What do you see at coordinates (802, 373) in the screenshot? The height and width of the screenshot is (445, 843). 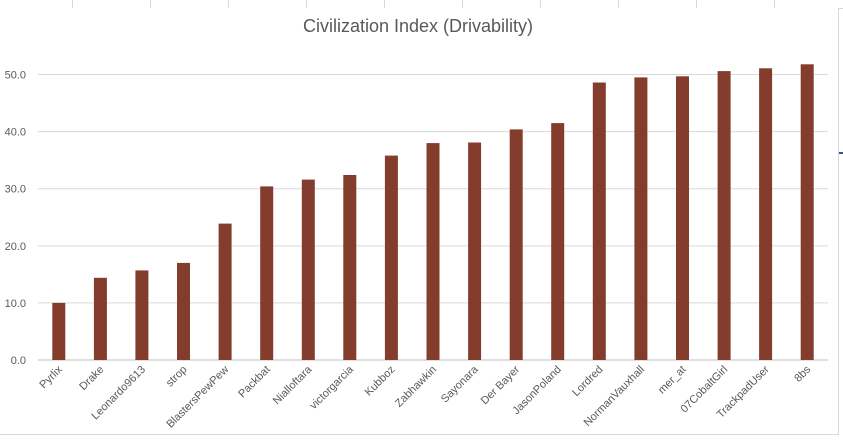 I see `x-tick-label: 8bs` at bounding box center [802, 373].